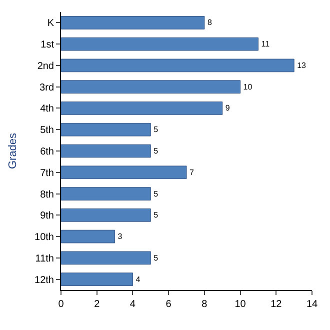 The height and width of the screenshot is (330, 330). What do you see at coordinates (312, 304) in the screenshot?
I see `x-tick-label: 14` at bounding box center [312, 304].